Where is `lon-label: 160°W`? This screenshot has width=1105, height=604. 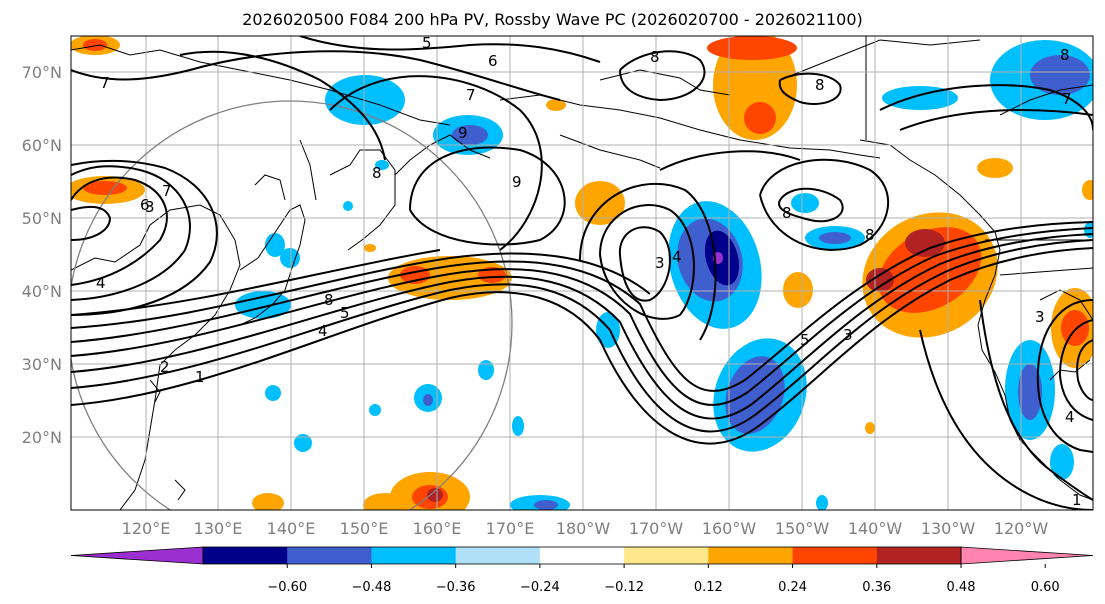 lon-label: 160°W is located at coordinates (729, 528).